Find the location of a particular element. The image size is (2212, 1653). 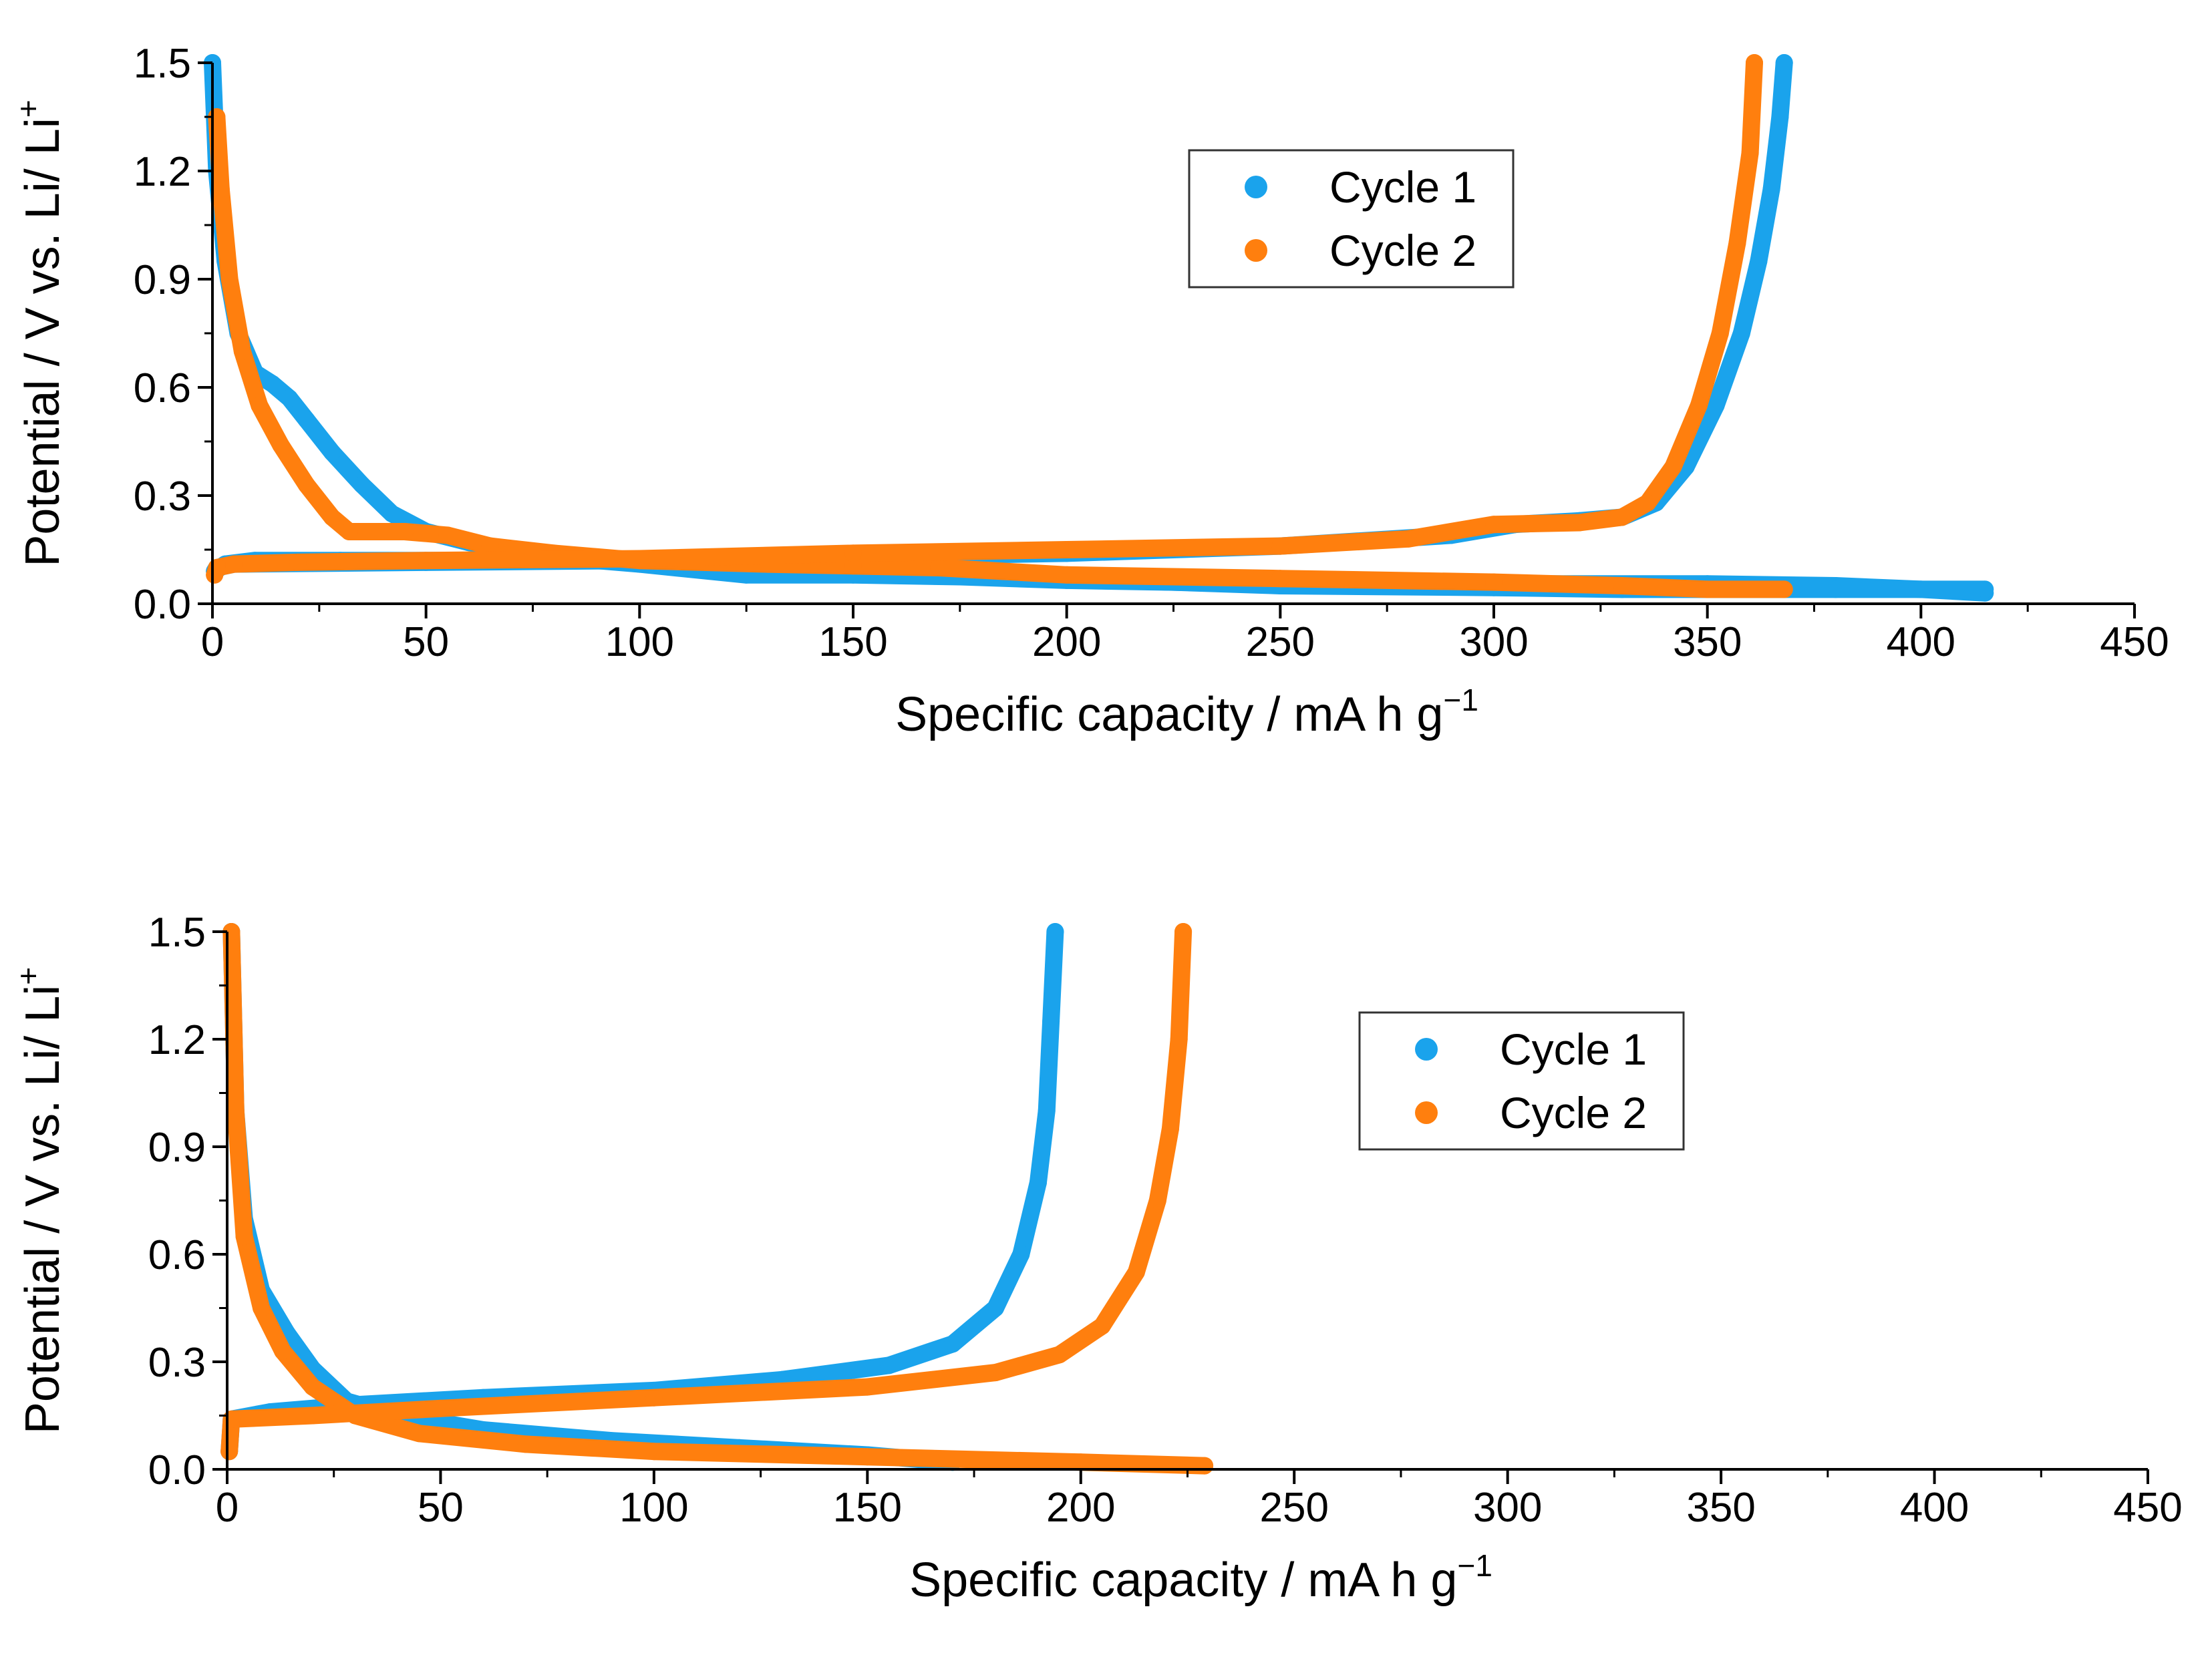

y-tick-label: 0.6 is located at coordinates (177, 1255).